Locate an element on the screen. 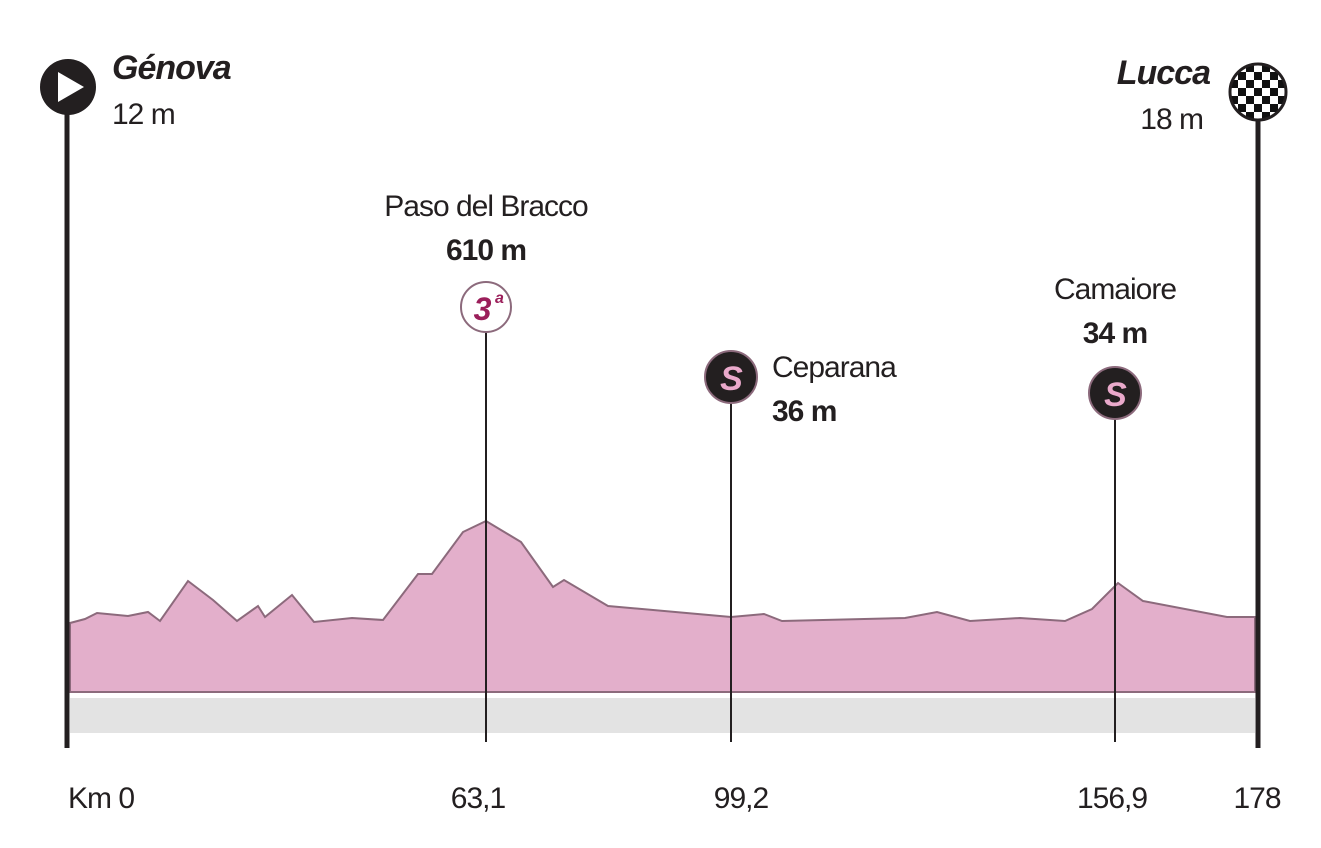  sprint-altitude: 34 m is located at coordinates (1115, 333).